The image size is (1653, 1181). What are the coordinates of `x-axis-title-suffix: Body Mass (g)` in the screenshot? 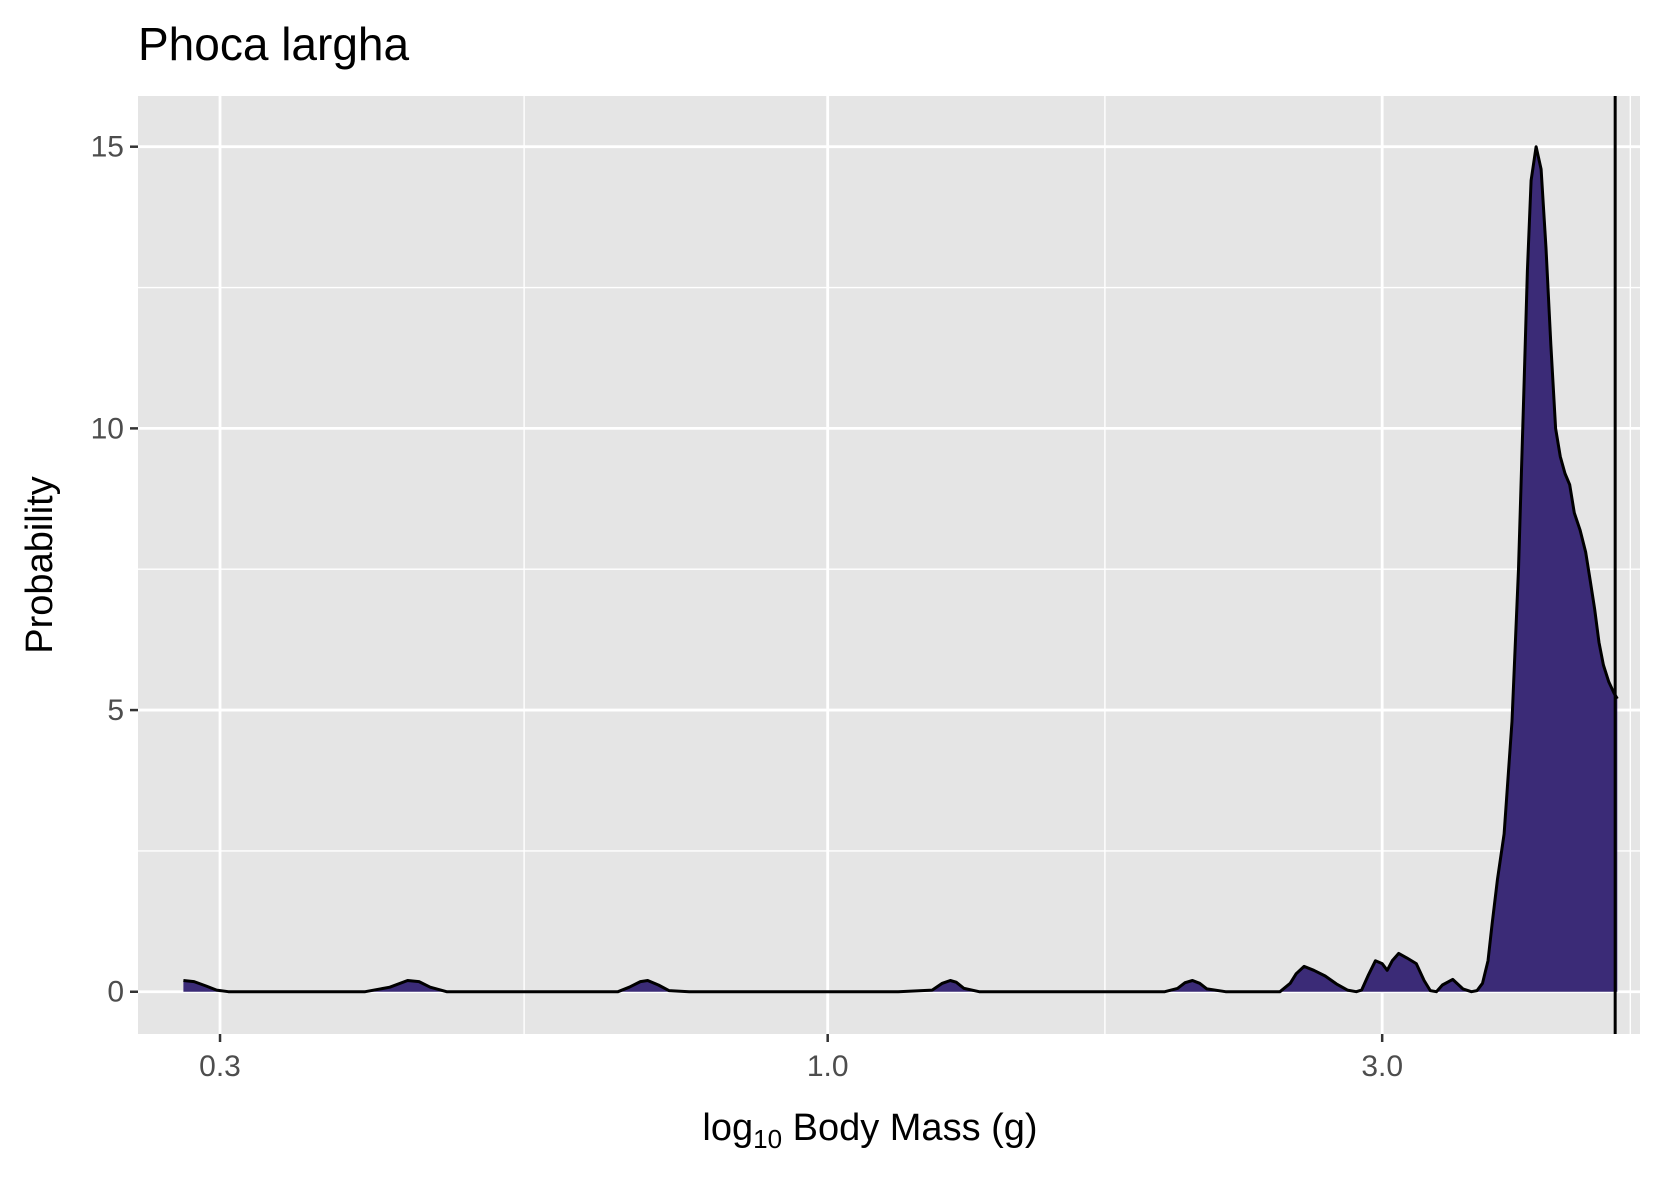 It's located at (910, 1128).